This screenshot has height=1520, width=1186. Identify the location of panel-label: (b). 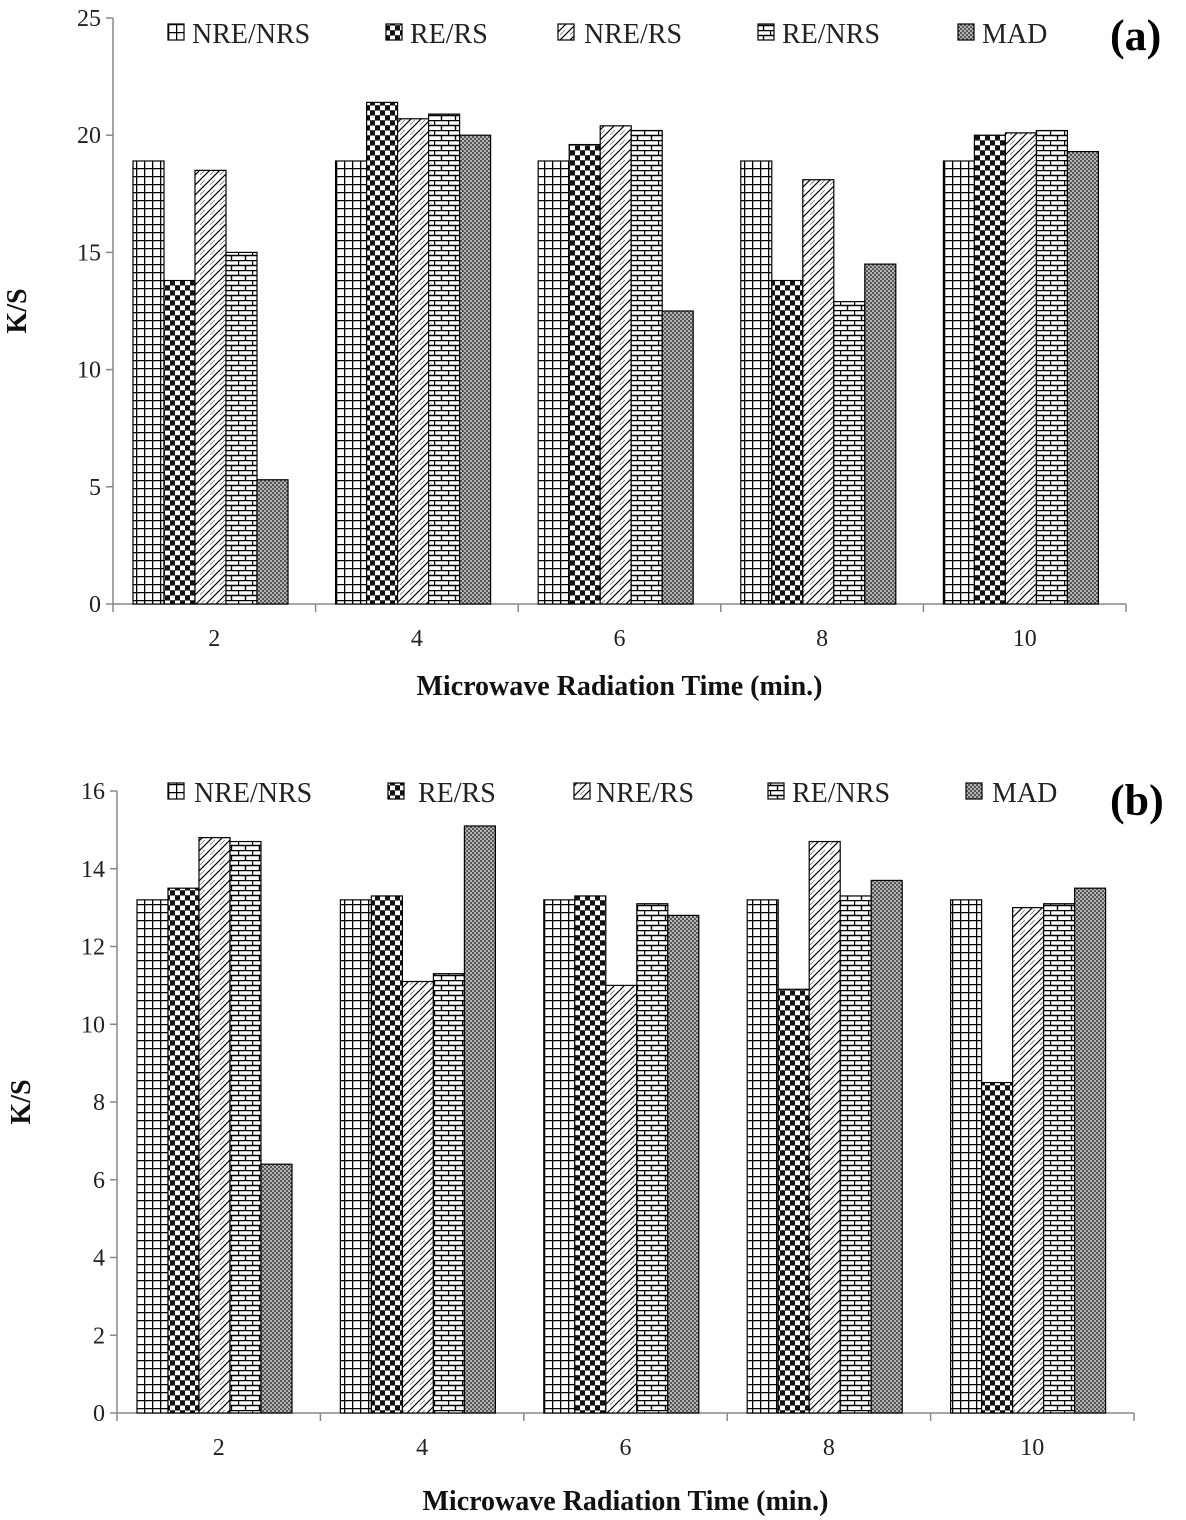
(1137, 800).